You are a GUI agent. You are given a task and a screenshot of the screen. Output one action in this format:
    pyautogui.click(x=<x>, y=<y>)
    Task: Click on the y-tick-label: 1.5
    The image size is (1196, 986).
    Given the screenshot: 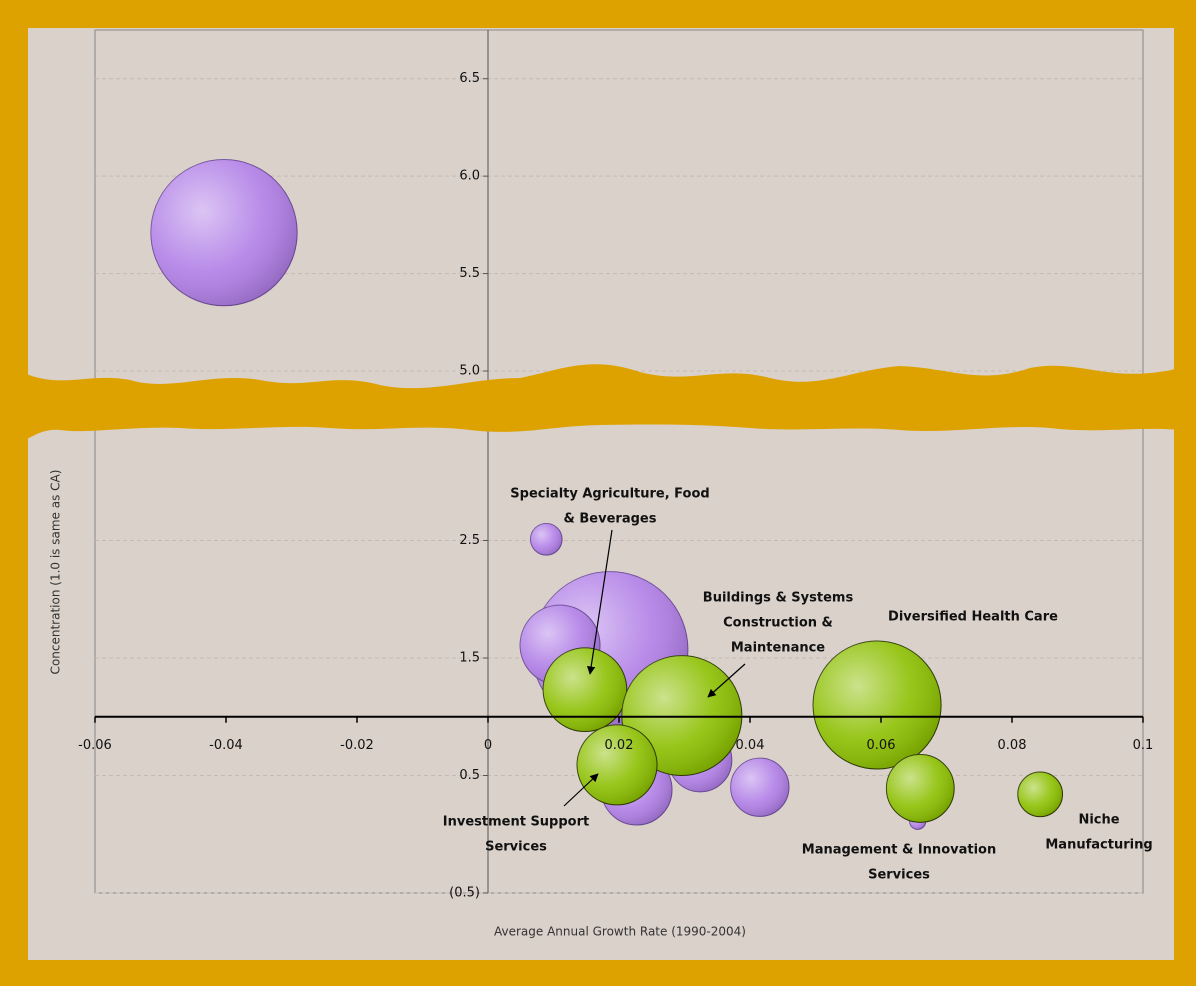 What is the action you would take?
    pyautogui.click(x=469, y=657)
    